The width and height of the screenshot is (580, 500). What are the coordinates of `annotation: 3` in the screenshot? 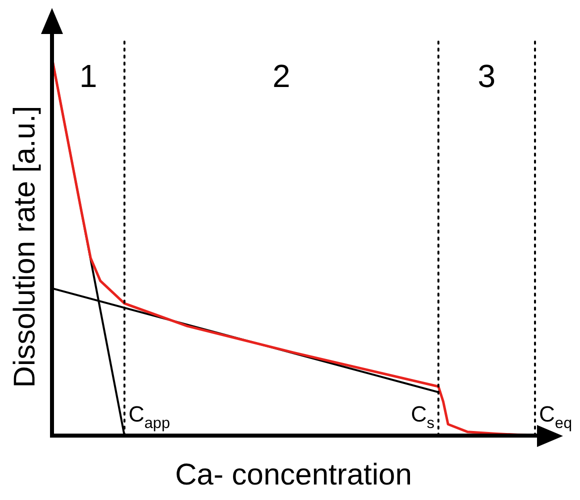 It's located at (487, 76).